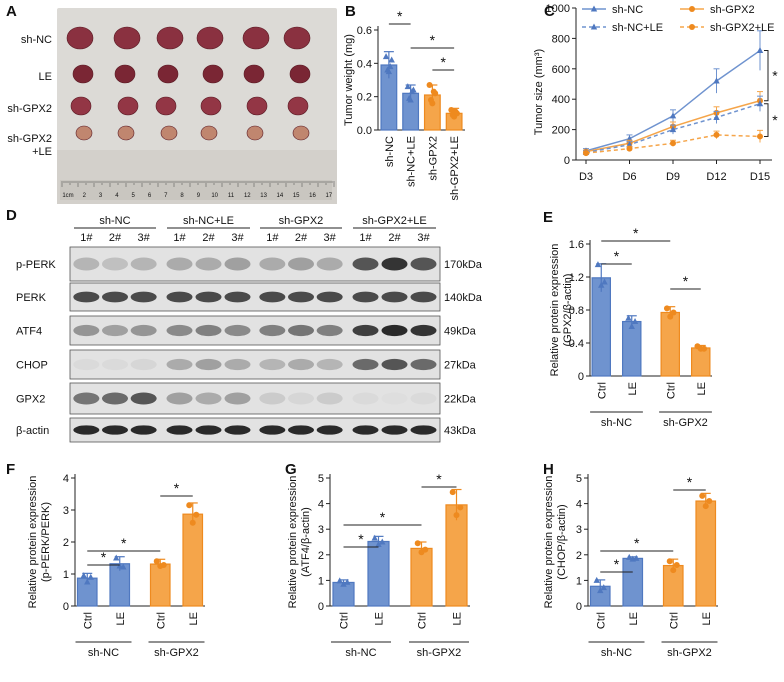  What do you see at coordinates (732, 10) in the screenshot?
I see `legend-label: sh-GPX2` at bounding box center [732, 10].